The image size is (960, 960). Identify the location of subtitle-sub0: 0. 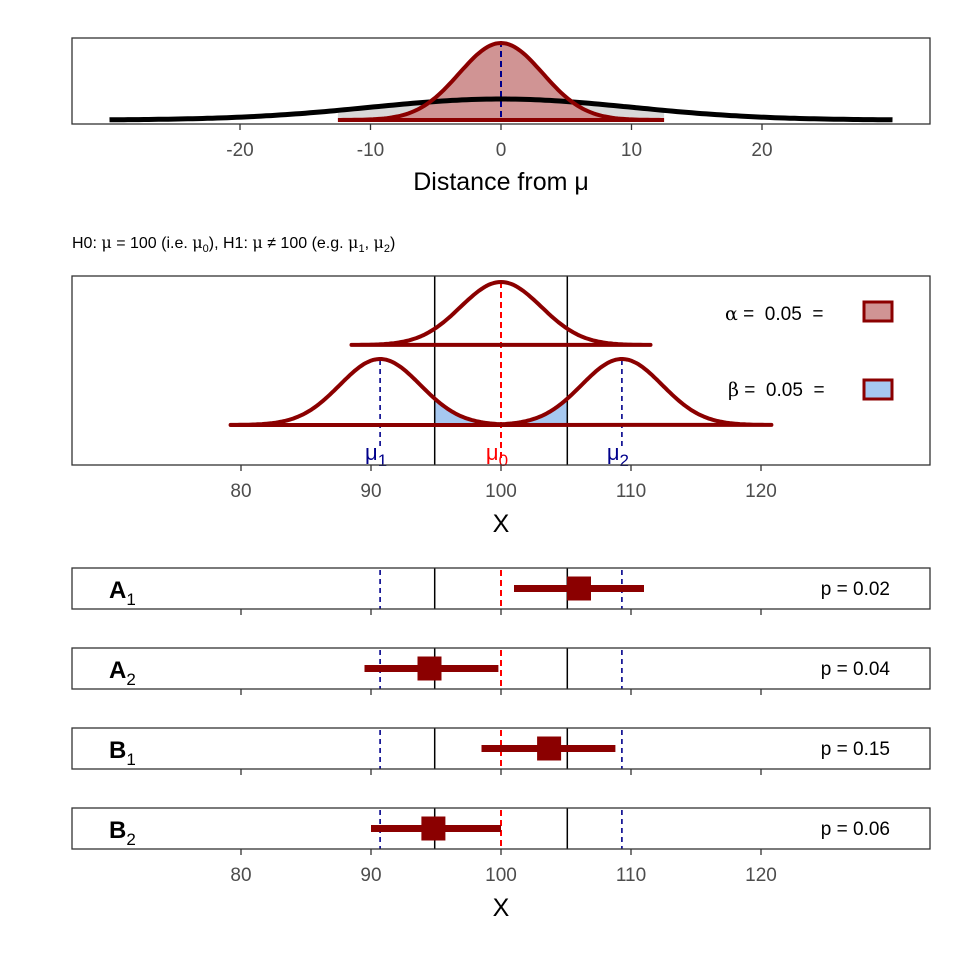
(206, 249).